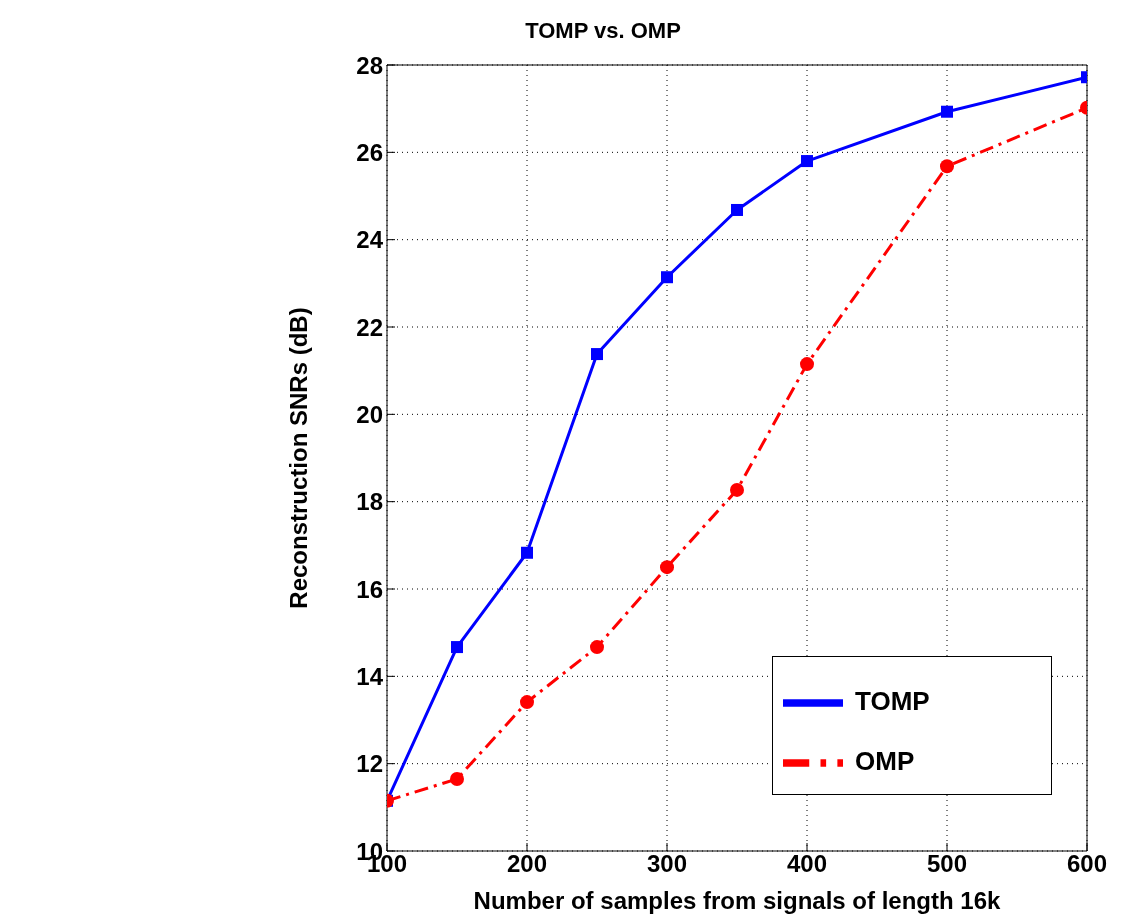 This screenshot has height=923, width=1123. Describe the element at coordinates (885, 760) in the screenshot. I see `legend-label: OMP` at that location.